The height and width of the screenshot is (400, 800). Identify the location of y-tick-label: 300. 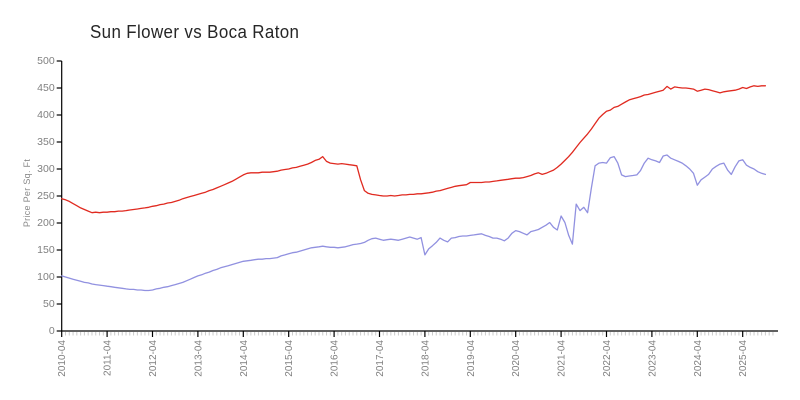
(46, 169).